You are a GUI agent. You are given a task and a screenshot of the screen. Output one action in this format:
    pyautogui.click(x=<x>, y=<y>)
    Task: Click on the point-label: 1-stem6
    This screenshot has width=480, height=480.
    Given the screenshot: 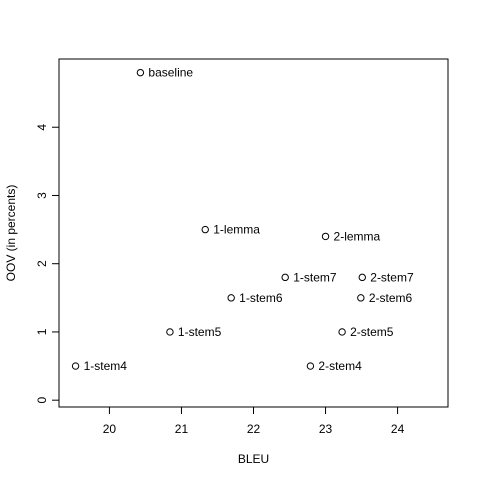 What is the action you would take?
    pyautogui.click(x=261, y=298)
    